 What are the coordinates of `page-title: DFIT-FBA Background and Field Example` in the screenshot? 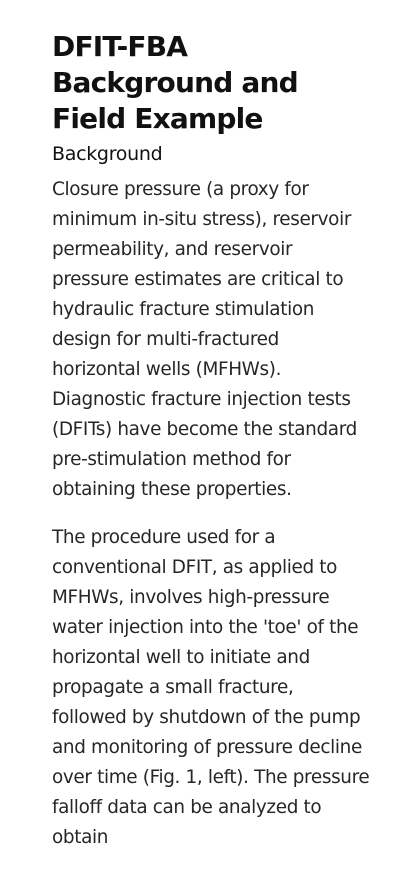 It's located at (175, 82).